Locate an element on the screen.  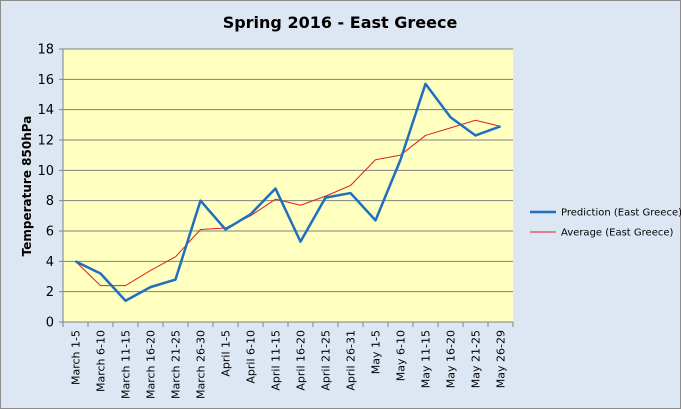
legend-entry: Average (East Greece) is located at coordinates (617, 233).